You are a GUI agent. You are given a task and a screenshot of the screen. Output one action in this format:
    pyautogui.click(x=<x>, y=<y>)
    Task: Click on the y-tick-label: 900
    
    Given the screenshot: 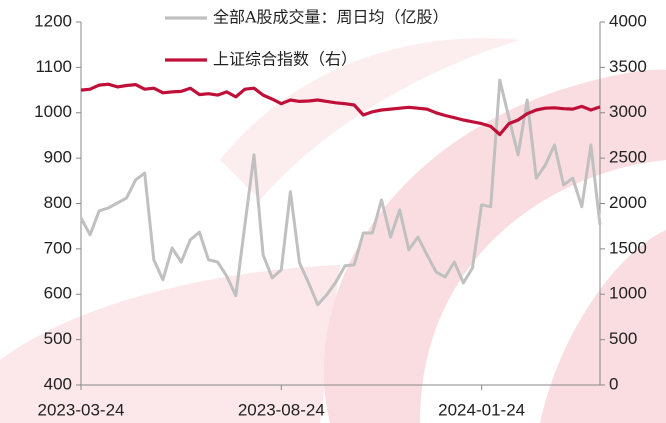 What is the action you would take?
    pyautogui.click(x=58, y=157)
    